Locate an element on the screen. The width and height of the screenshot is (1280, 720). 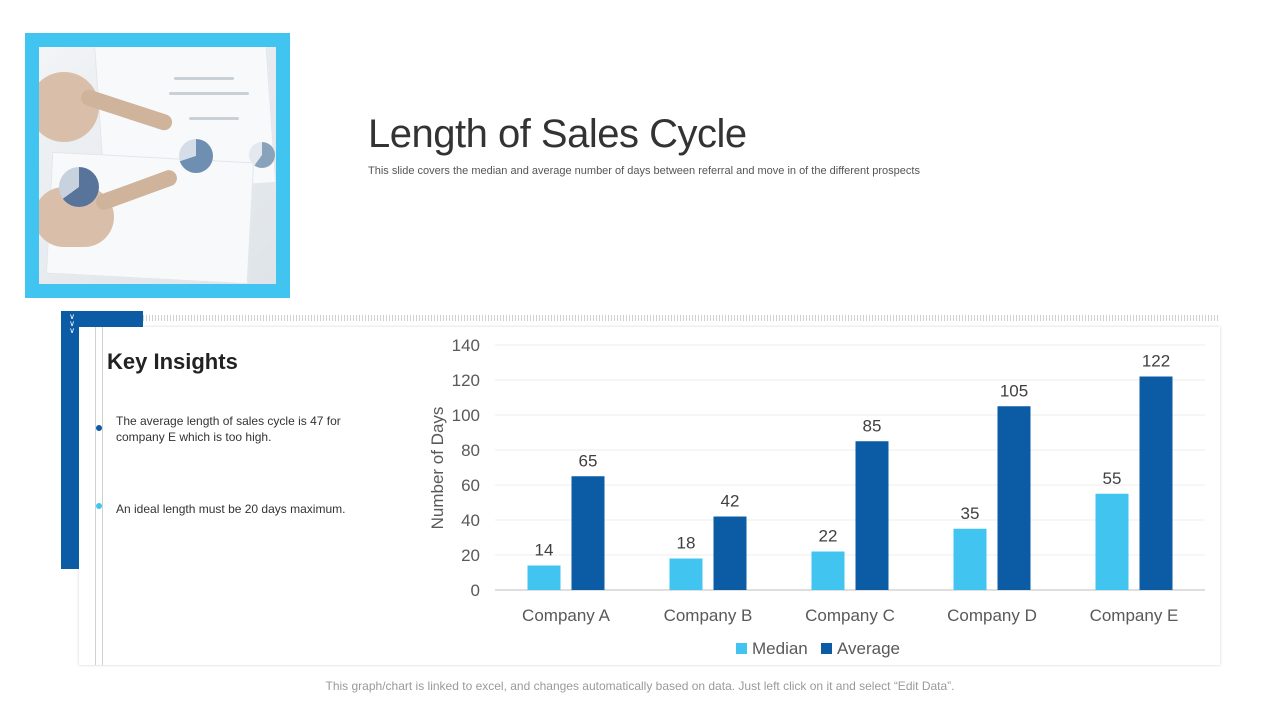
insight-text: An ideal length must be 20 days maximum. is located at coordinates (231, 509).